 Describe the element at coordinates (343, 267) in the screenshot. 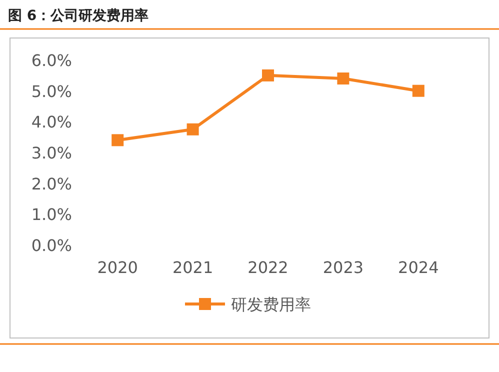

I see `x-tick-label: 2023` at that location.